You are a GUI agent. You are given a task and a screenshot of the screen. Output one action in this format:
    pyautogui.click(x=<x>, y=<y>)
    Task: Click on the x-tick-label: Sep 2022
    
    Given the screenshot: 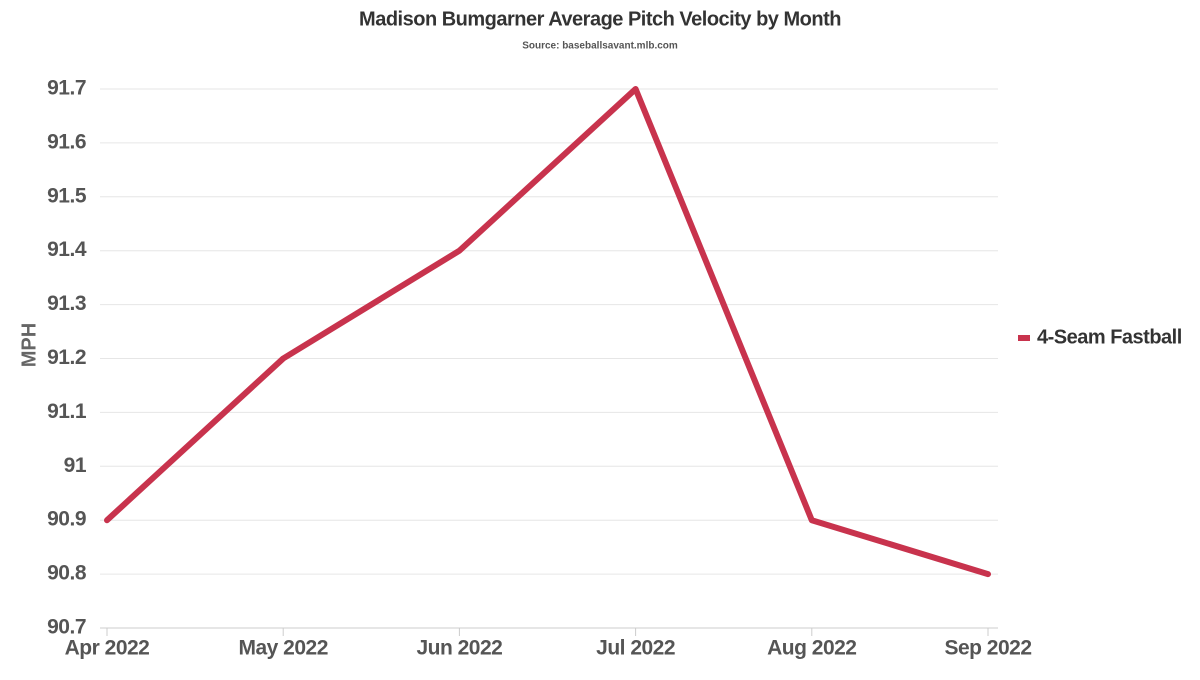 What is the action you would take?
    pyautogui.click(x=987, y=648)
    